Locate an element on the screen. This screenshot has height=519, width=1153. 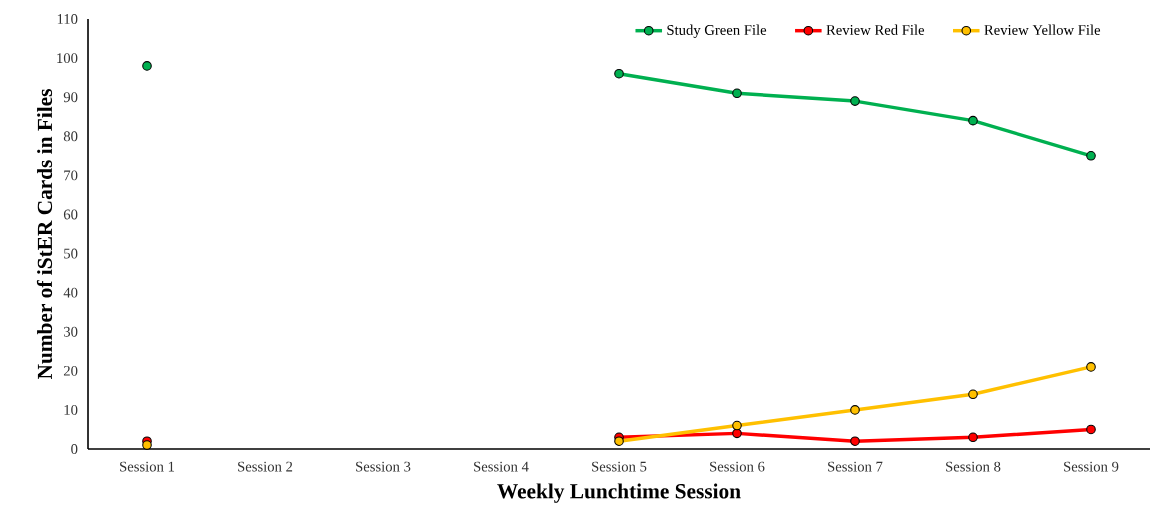
x-axis-title: Weekly Lunchtime Session is located at coordinates (619, 493).